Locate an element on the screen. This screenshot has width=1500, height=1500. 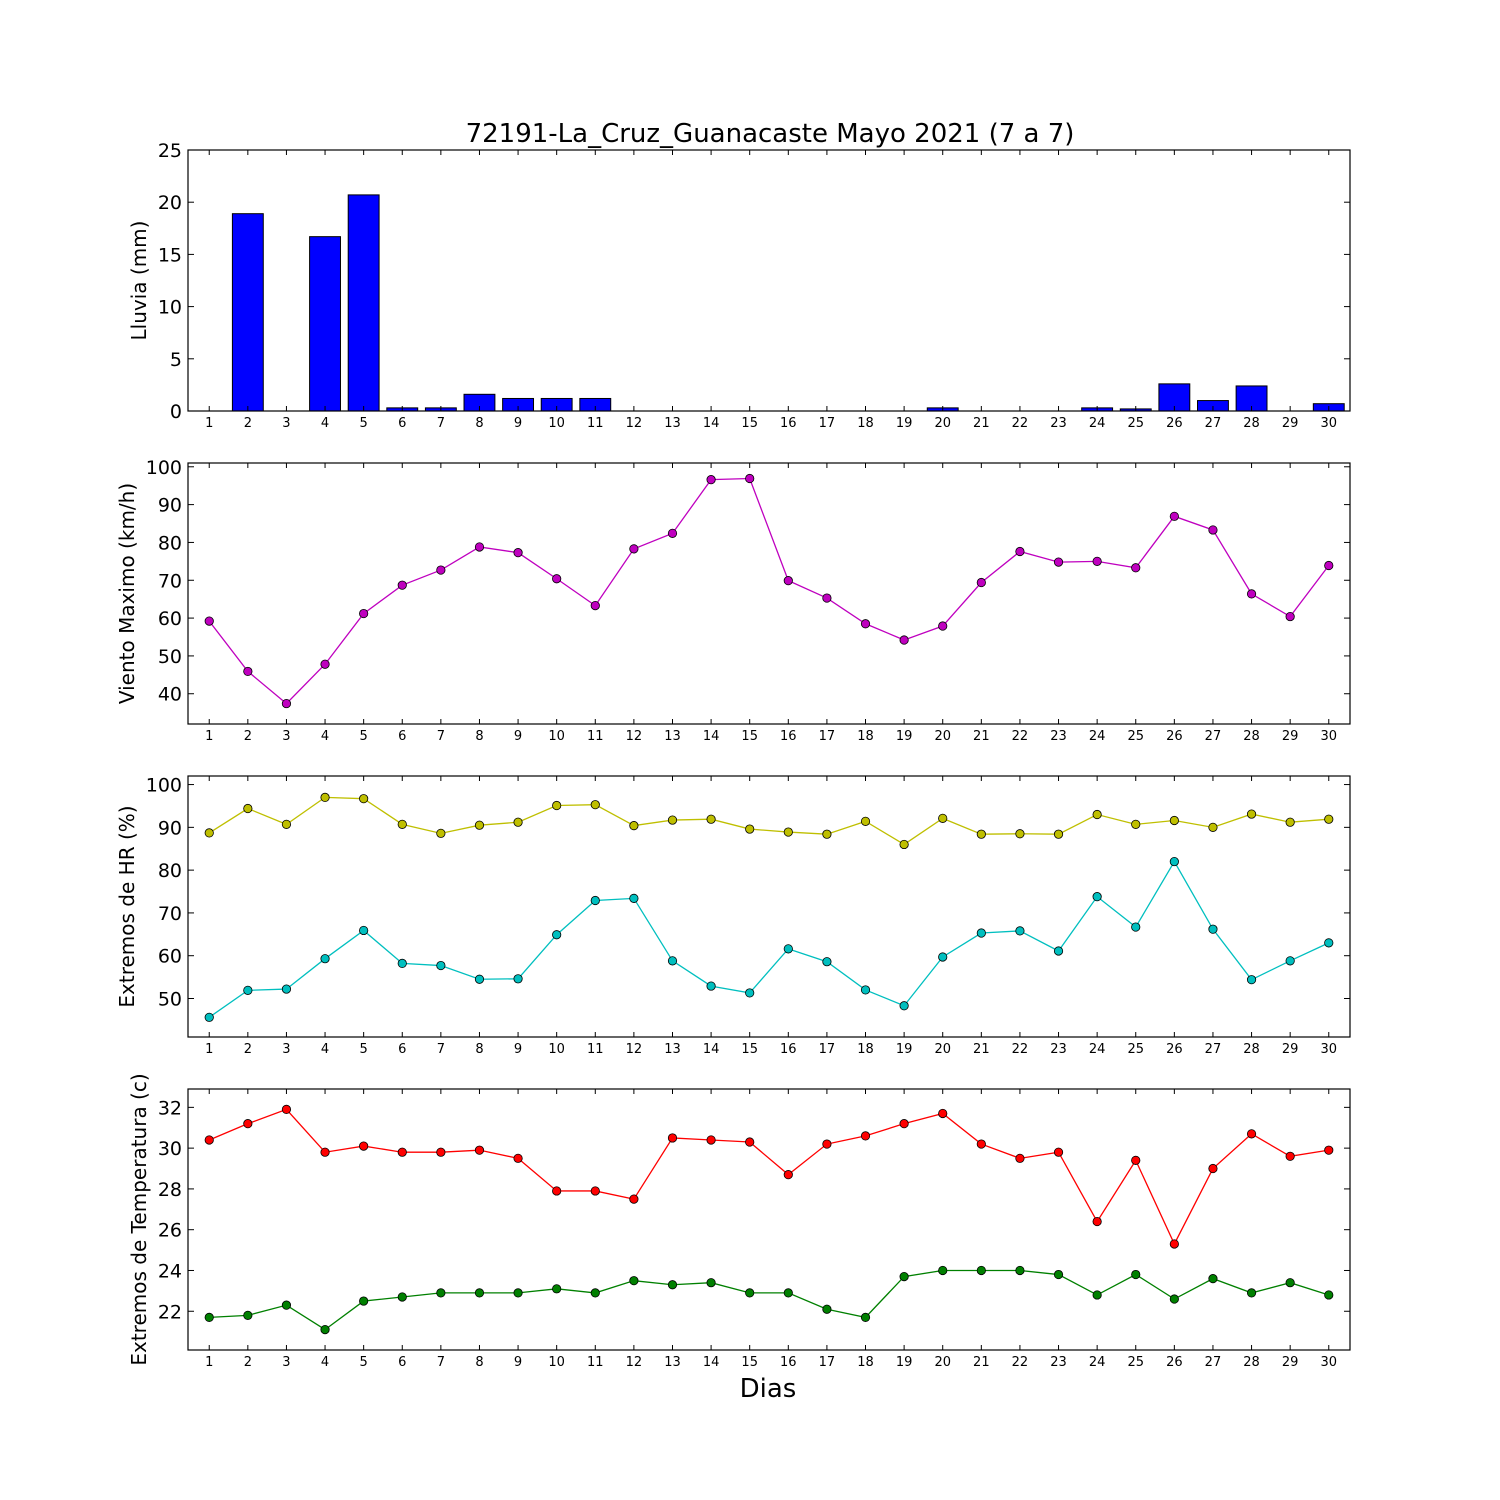
x-tick-label: 15 is located at coordinates (749, 423).